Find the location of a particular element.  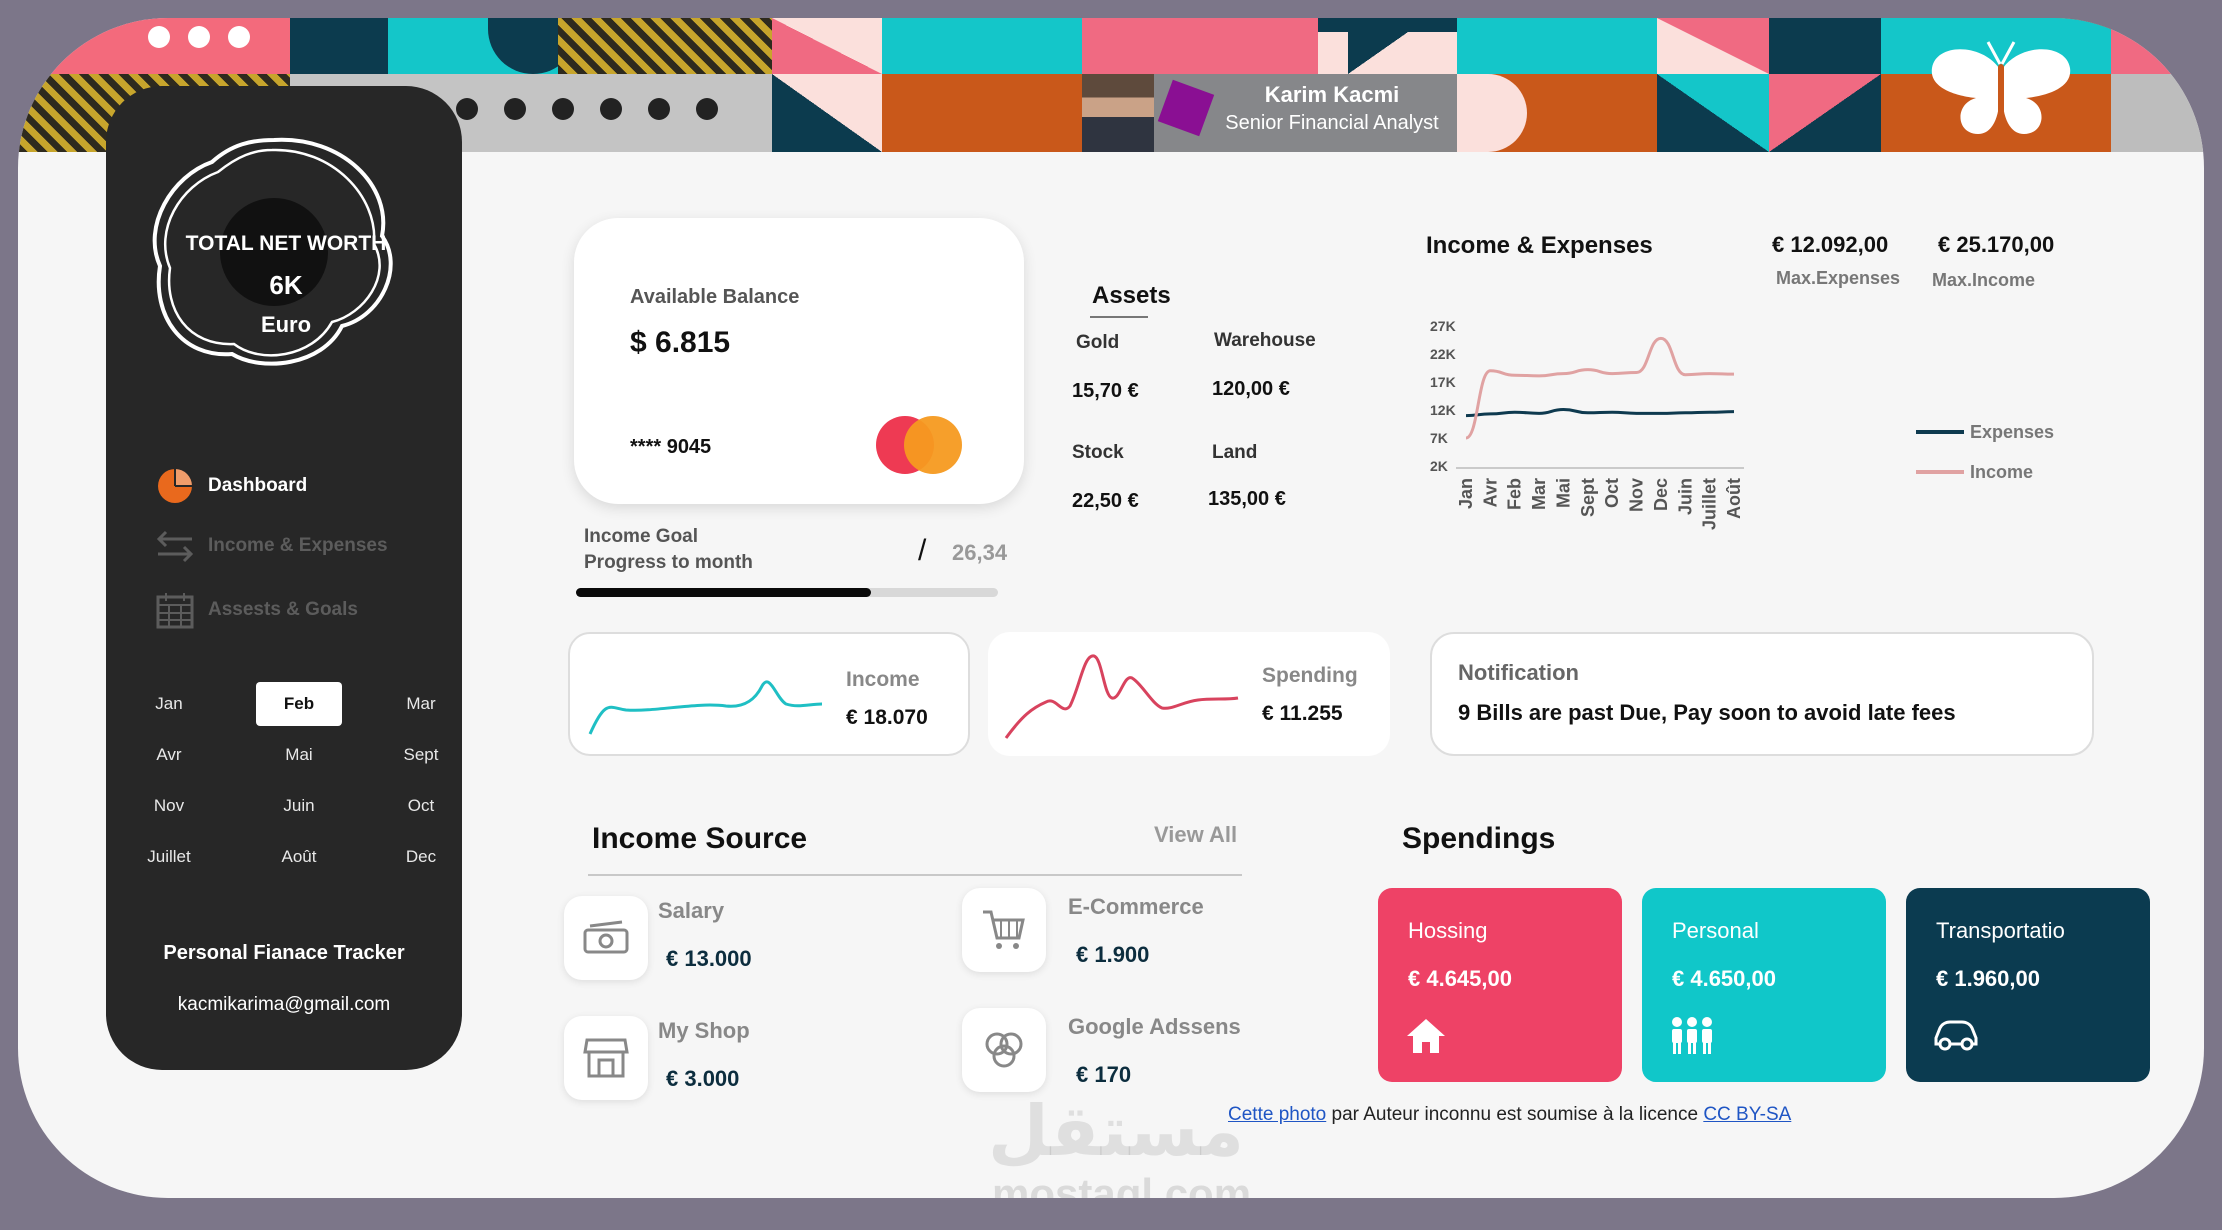

pie-chart-icon is located at coordinates (175, 486).